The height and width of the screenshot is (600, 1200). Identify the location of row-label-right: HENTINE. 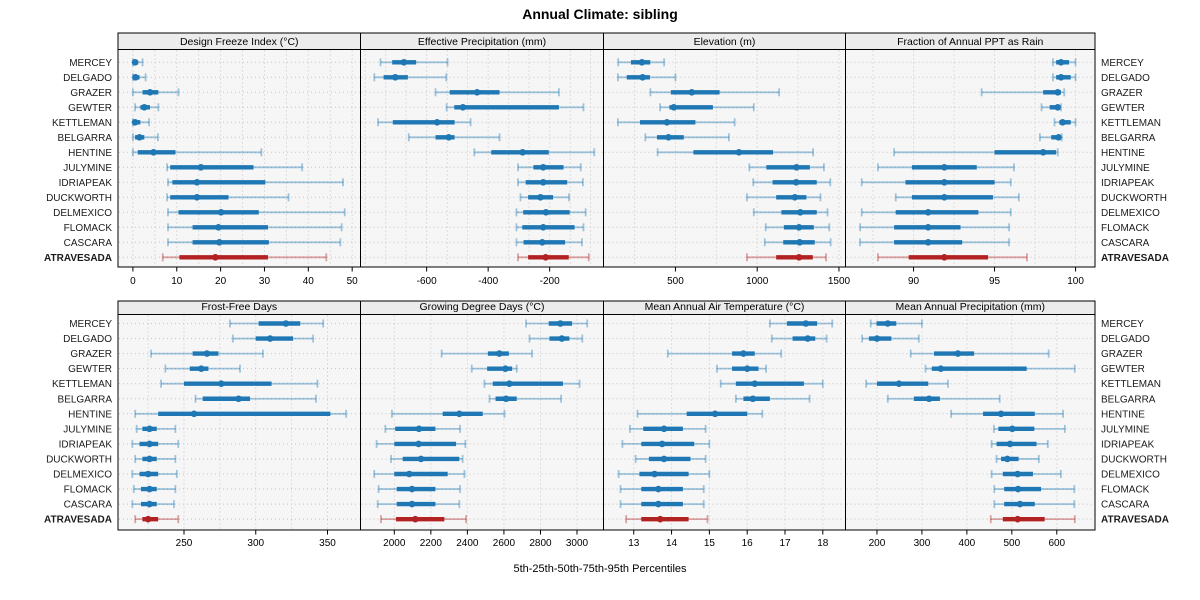
(1123, 414).